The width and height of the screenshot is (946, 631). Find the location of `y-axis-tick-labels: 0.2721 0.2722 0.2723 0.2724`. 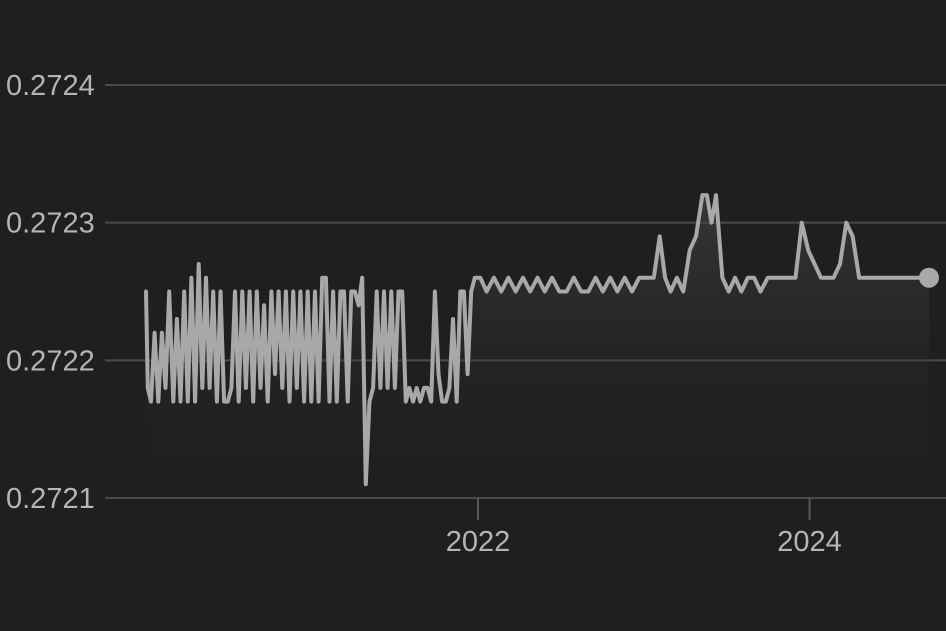

y-axis-tick-labels: 0.2721 0.2722 0.2723 0.2724 is located at coordinates (50, 292).